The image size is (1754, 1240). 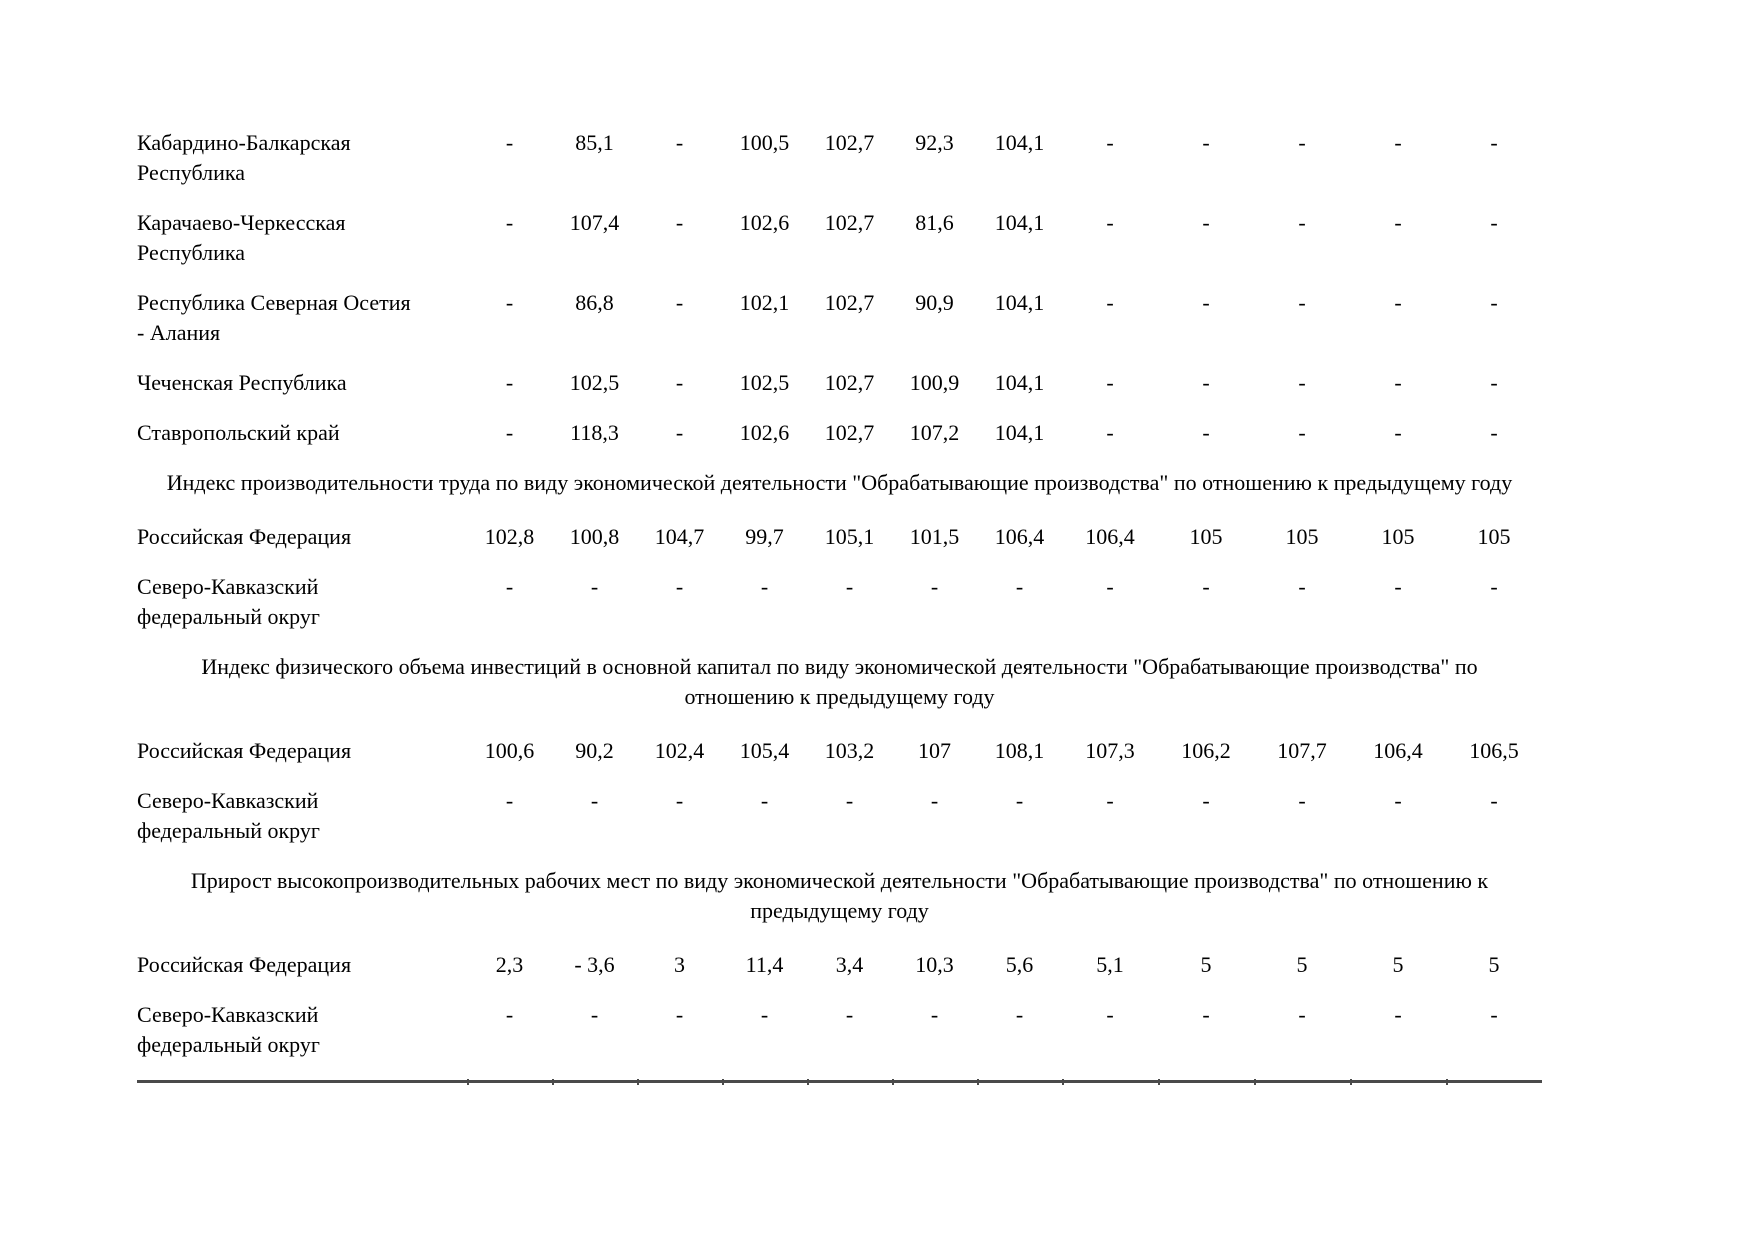 I want to click on region-name-cell: Ставропольский край, so click(x=238, y=432).